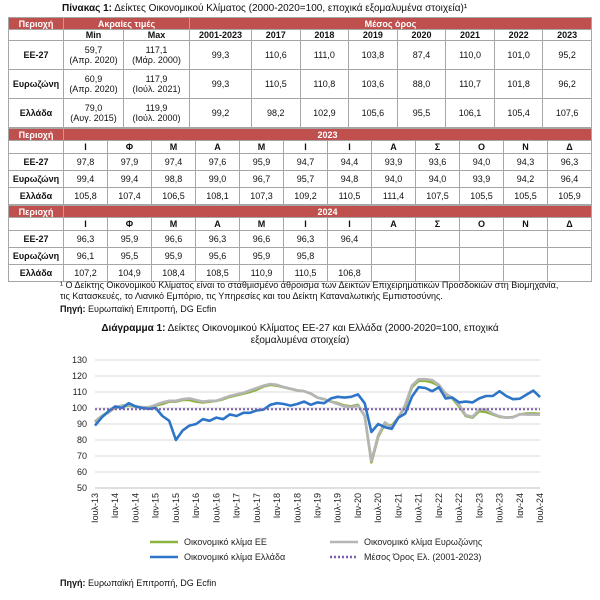  Describe the element at coordinates (156, 84) in the screenshot. I see `extreme-cell: 117,9 (Ιούλ. 2021)` at that location.